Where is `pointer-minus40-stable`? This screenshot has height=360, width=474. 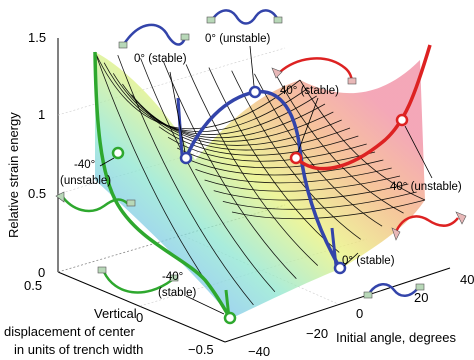
pointer-minus40-stable is located at coordinates (205, 305).